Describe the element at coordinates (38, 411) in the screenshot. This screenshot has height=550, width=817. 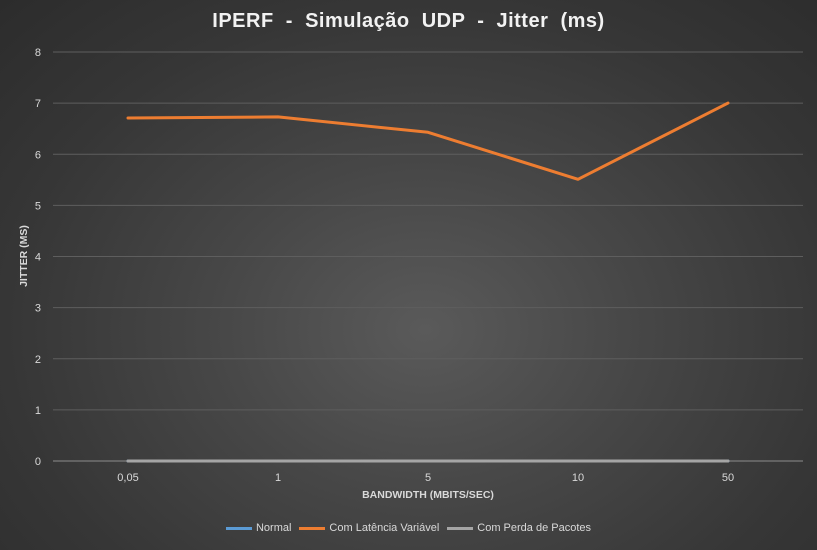
I see `y-tick-label: 1` at that location.